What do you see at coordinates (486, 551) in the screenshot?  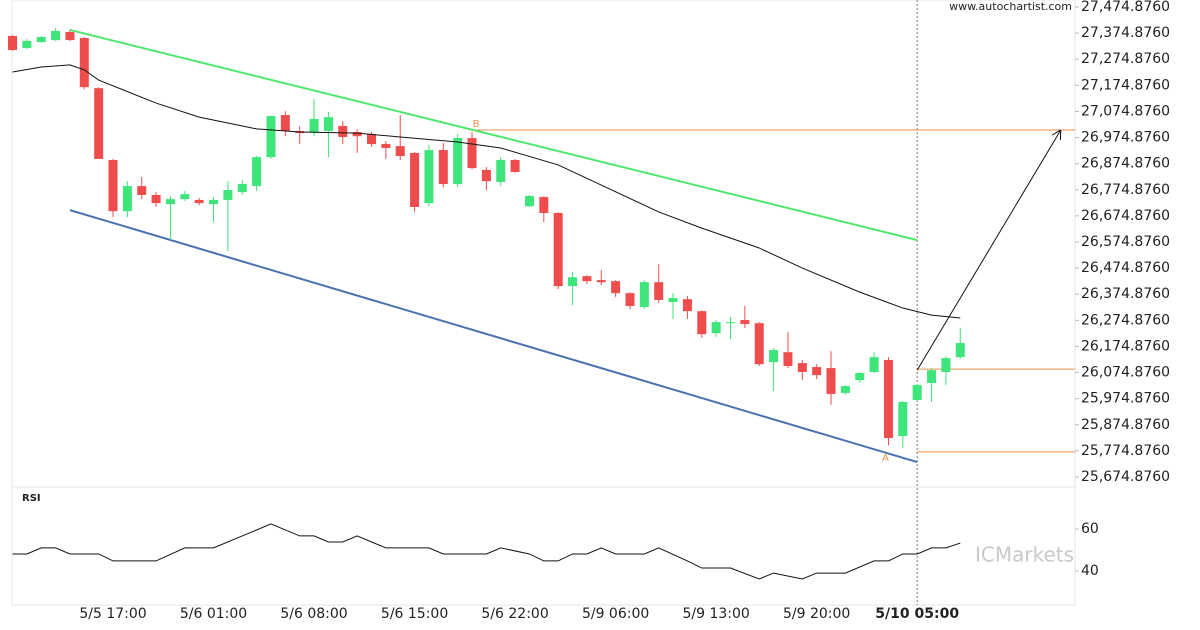 I see `rsi-line` at bounding box center [486, 551].